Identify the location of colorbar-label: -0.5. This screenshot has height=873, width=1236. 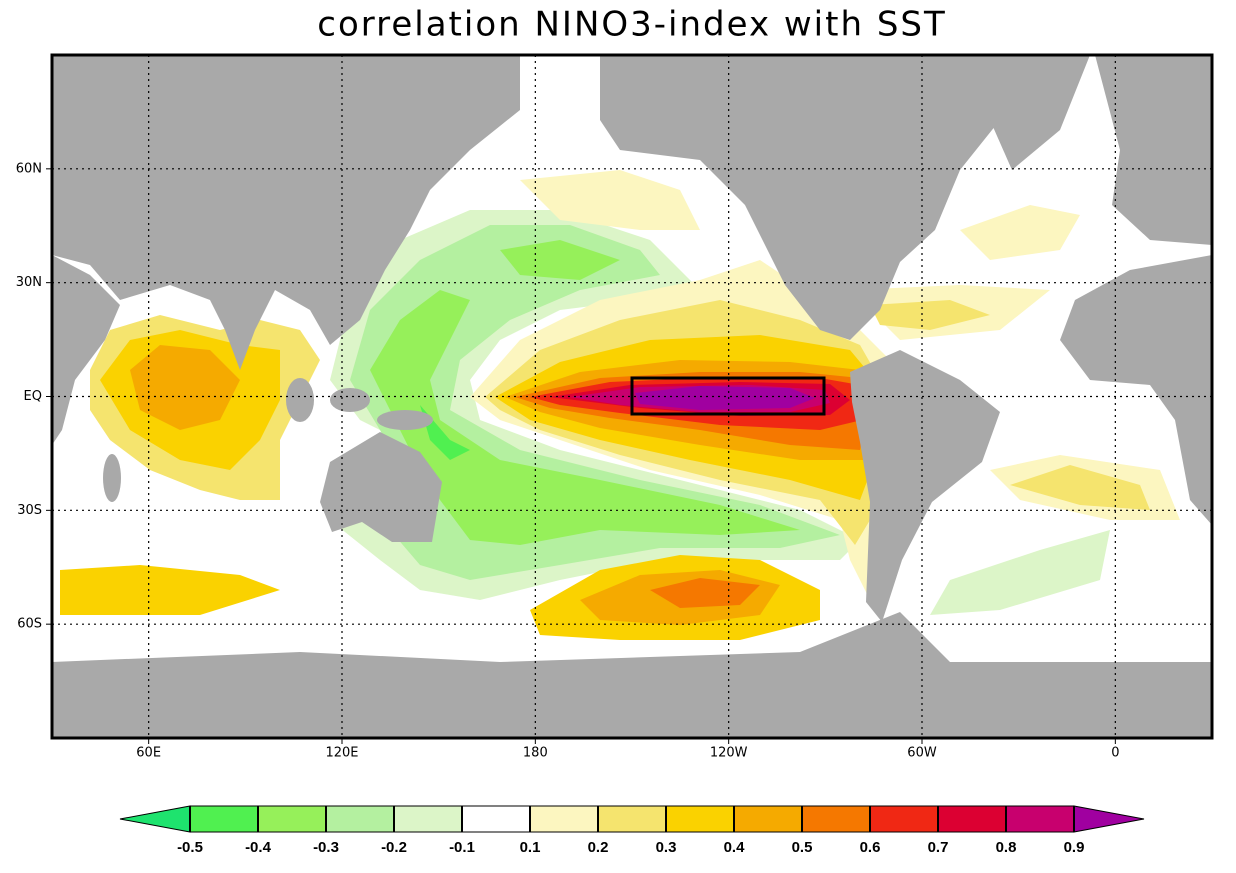
(190, 847).